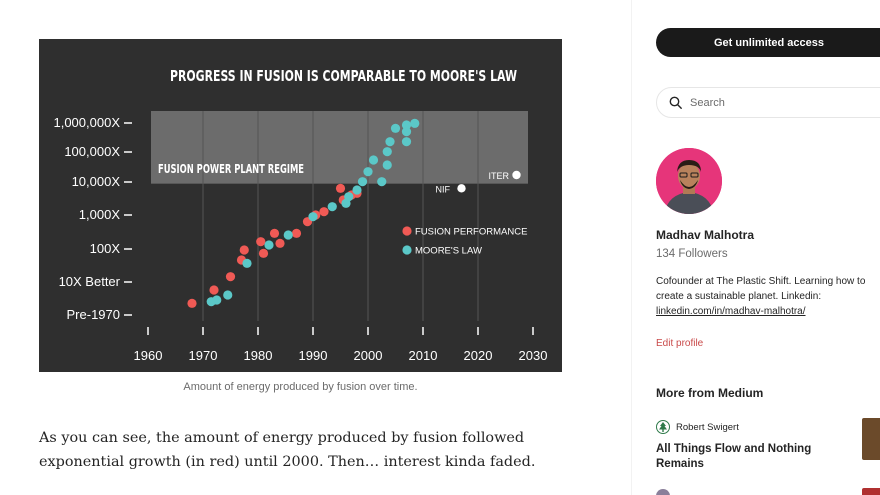  What do you see at coordinates (443, 189) in the screenshot?
I see `annotation-label: NIF` at bounding box center [443, 189].